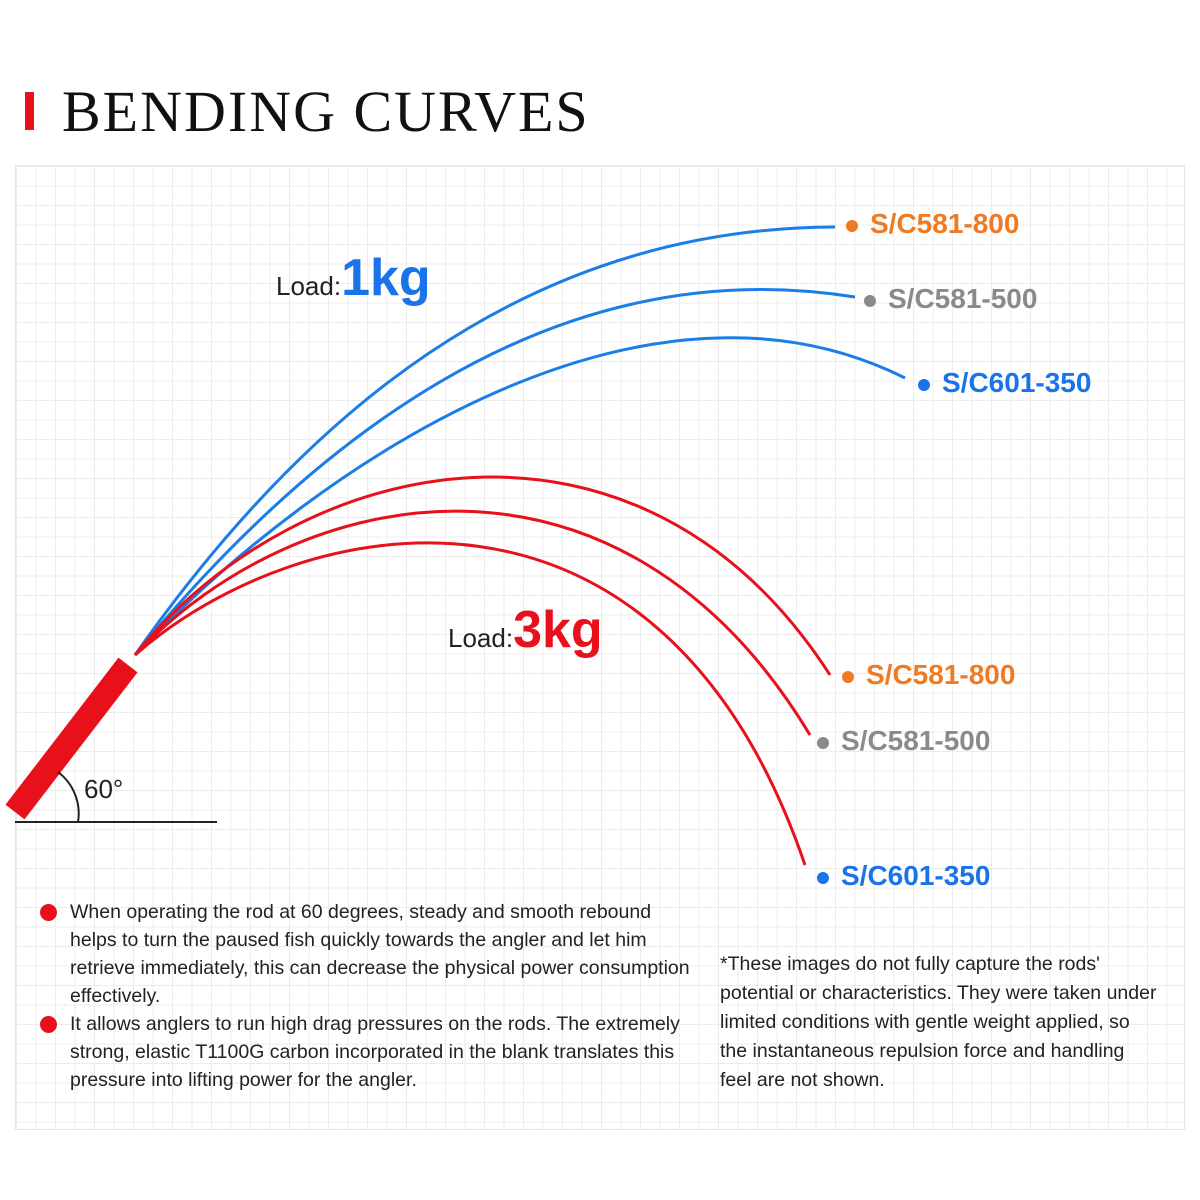 The height and width of the screenshot is (1200, 1200). Describe the element at coordinates (353, 278) in the screenshot. I see `load-label: Load:1kg` at that location.